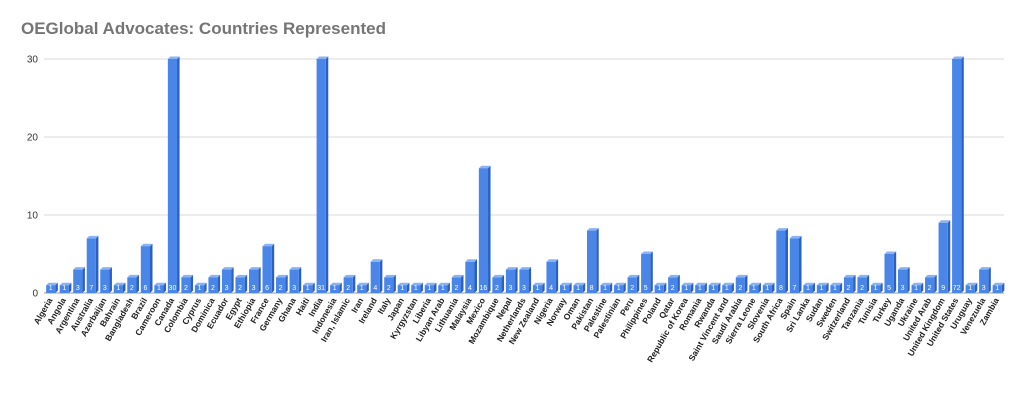 The height and width of the screenshot is (405, 1024). What do you see at coordinates (551, 288) in the screenshot?
I see `data-label: 4` at bounding box center [551, 288].